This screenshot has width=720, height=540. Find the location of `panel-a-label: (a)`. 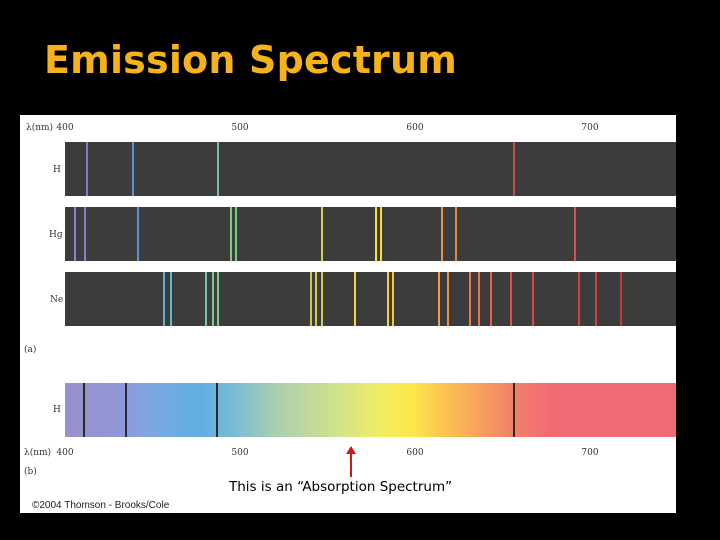

panel-a-label: (a) is located at coordinates (30, 350).